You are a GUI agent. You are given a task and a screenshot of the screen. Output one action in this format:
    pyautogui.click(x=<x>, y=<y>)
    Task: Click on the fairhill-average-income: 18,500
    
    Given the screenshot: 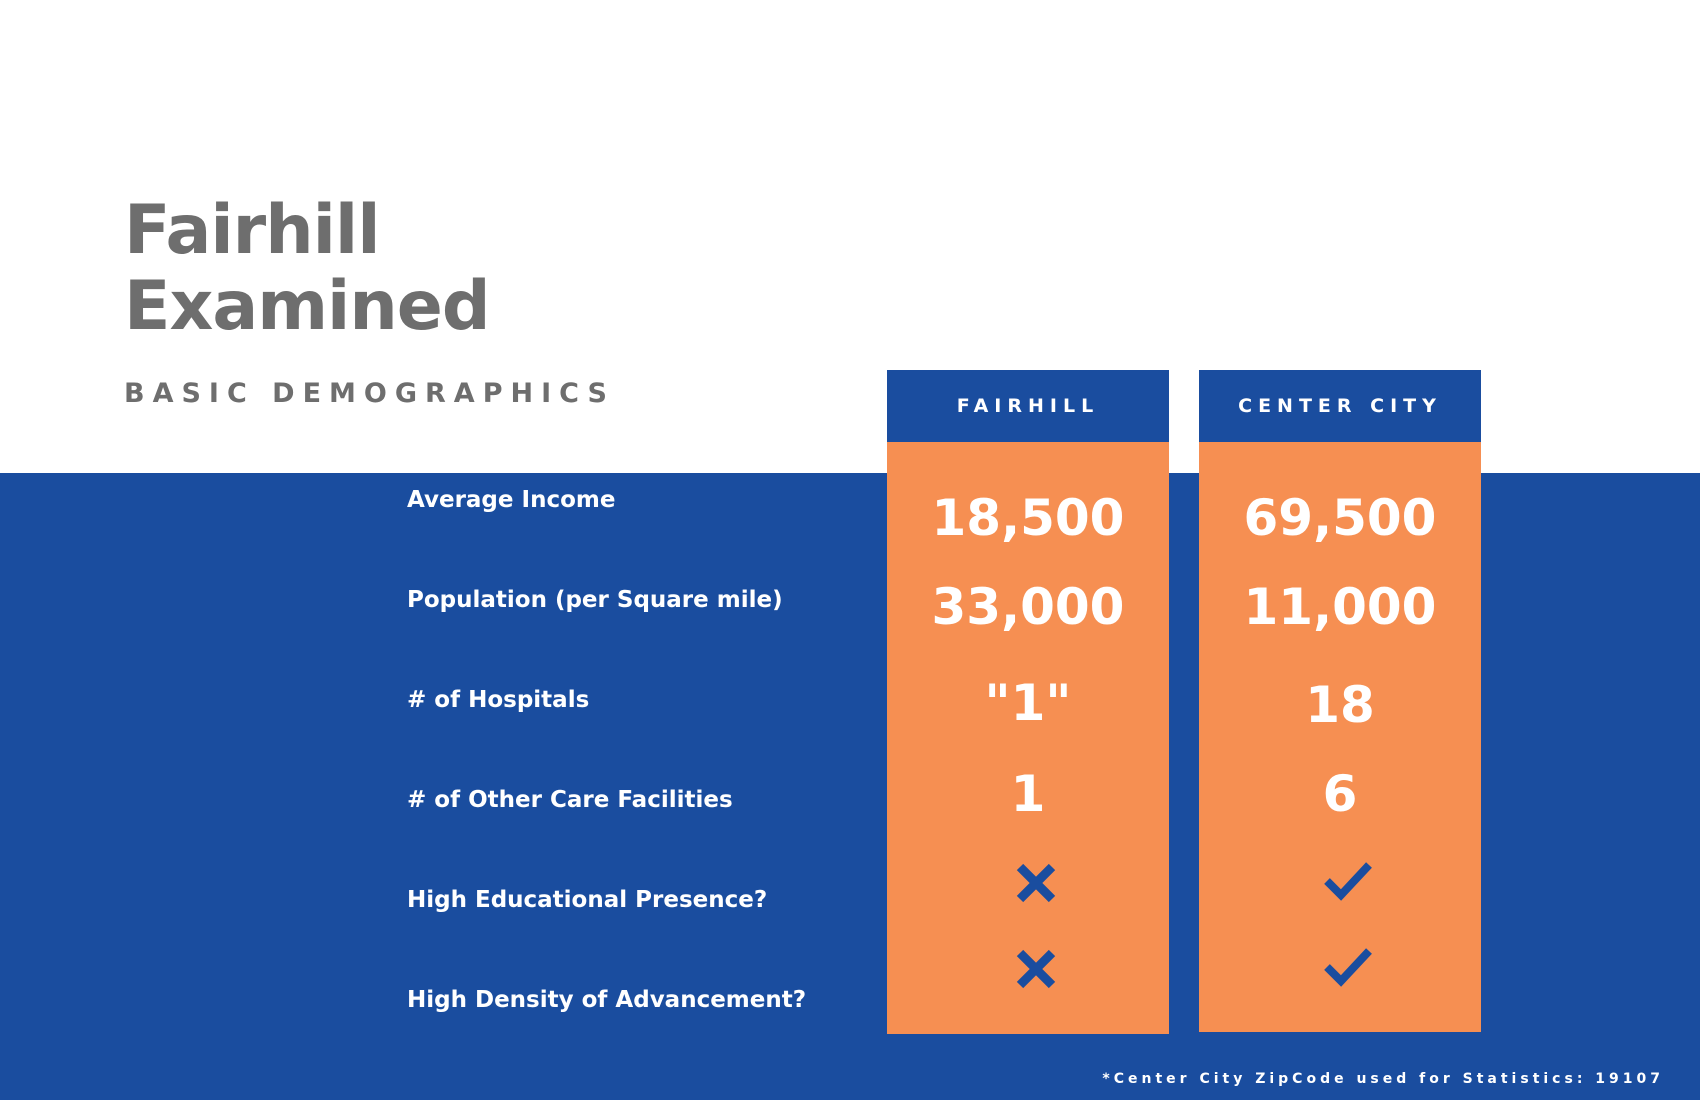 What is the action you would take?
    pyautogui.click(x=1028, y=518)
    